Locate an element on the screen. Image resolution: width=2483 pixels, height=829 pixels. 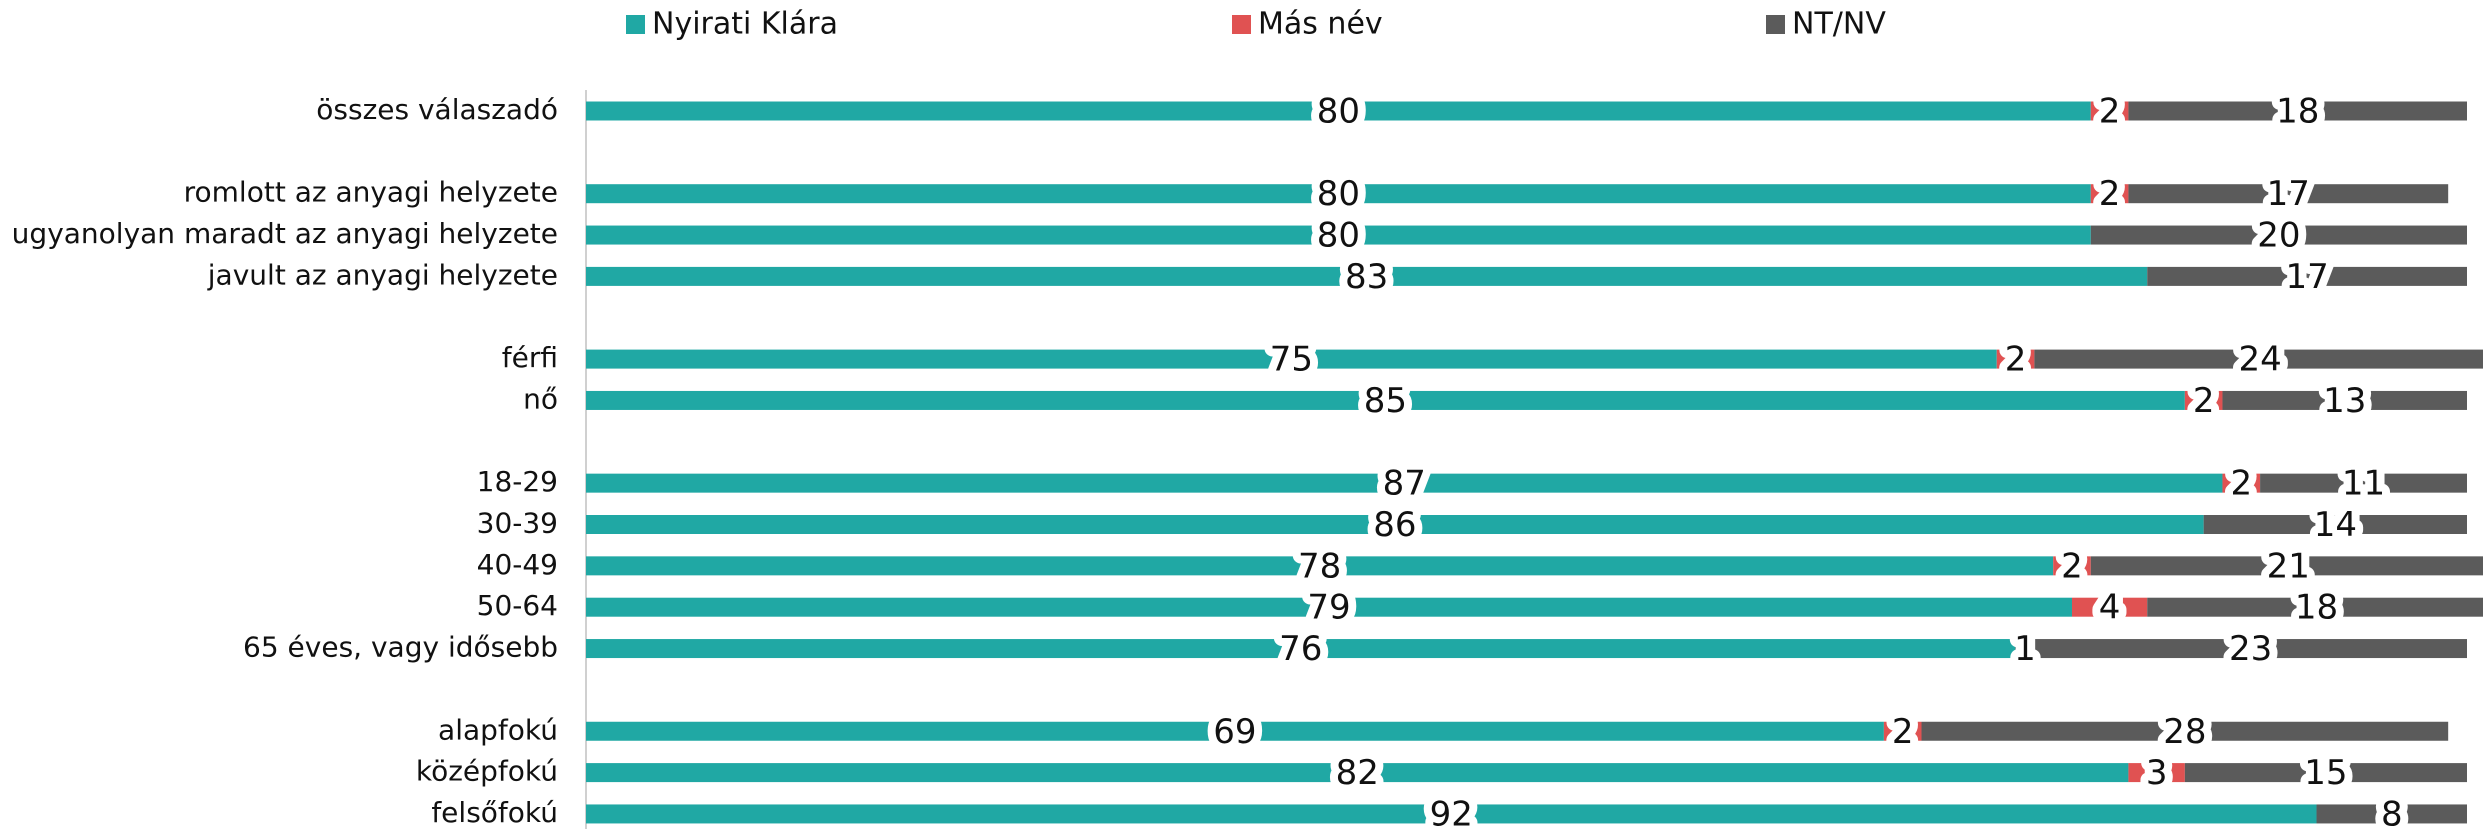
value-label: 4 is located at coordinates (2110, 608).